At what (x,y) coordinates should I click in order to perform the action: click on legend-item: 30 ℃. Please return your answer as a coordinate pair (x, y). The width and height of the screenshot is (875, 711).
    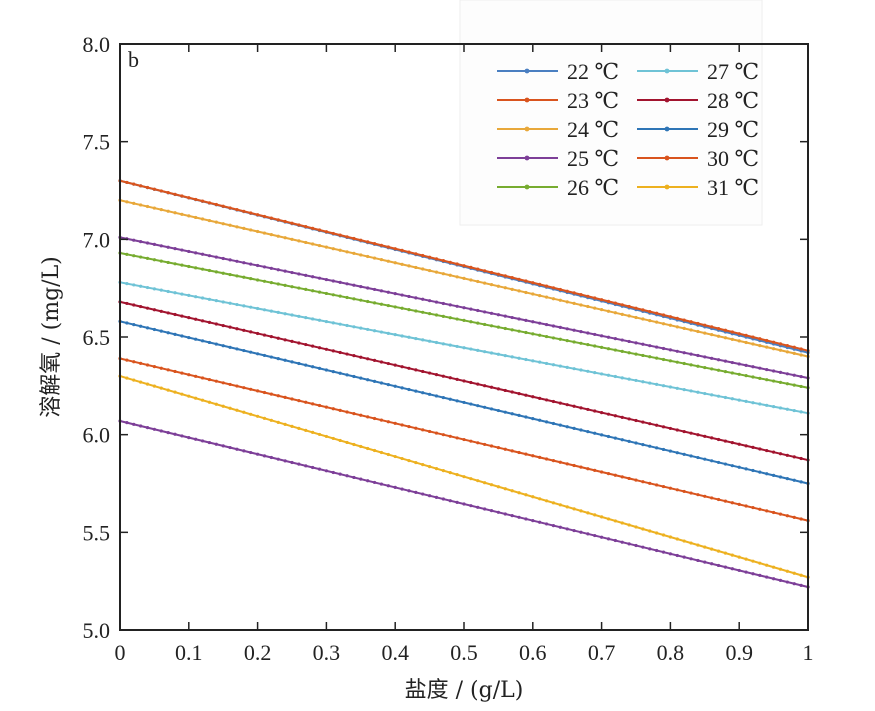
    Looking at the image, I should click on (698, 158).